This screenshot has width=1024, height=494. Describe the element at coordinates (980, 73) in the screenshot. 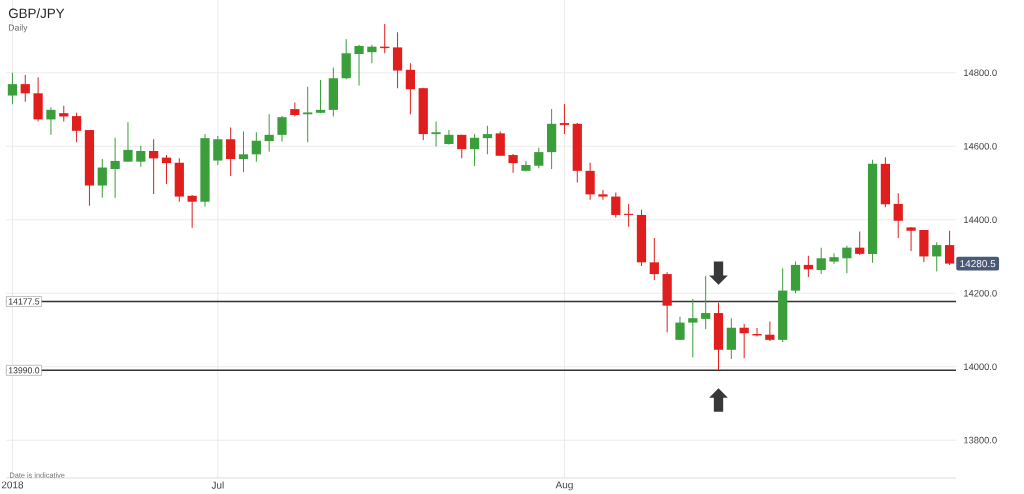

I see `y-tick-label: 14800.0` at that location.